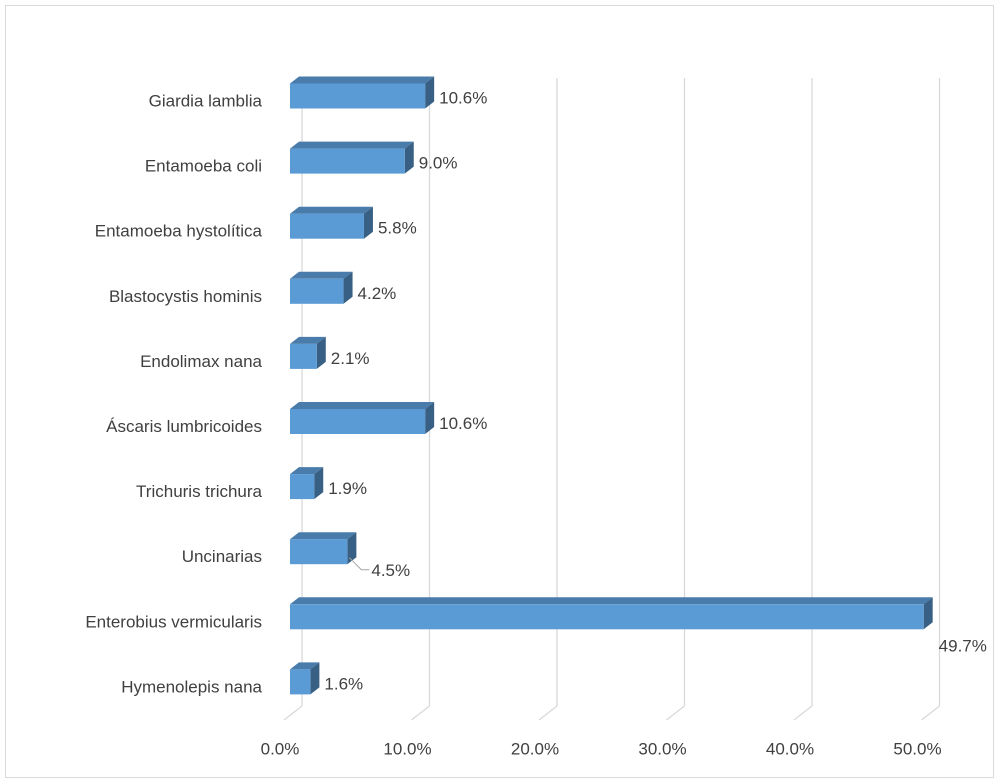  What do you see at coordinates (390, 570) in the screenshot?
I see `data-label: 4.5%` at bounding box center [390, 570].